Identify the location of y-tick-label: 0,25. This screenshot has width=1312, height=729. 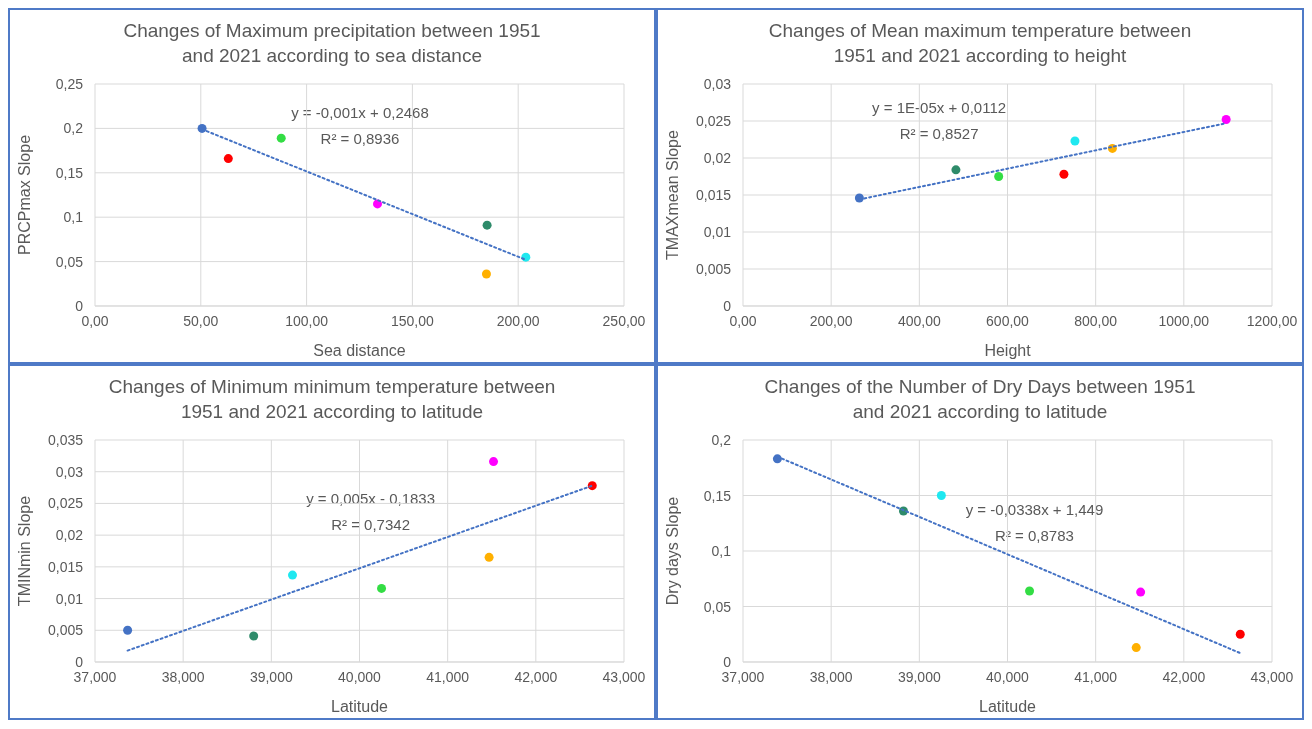
(69, 84).